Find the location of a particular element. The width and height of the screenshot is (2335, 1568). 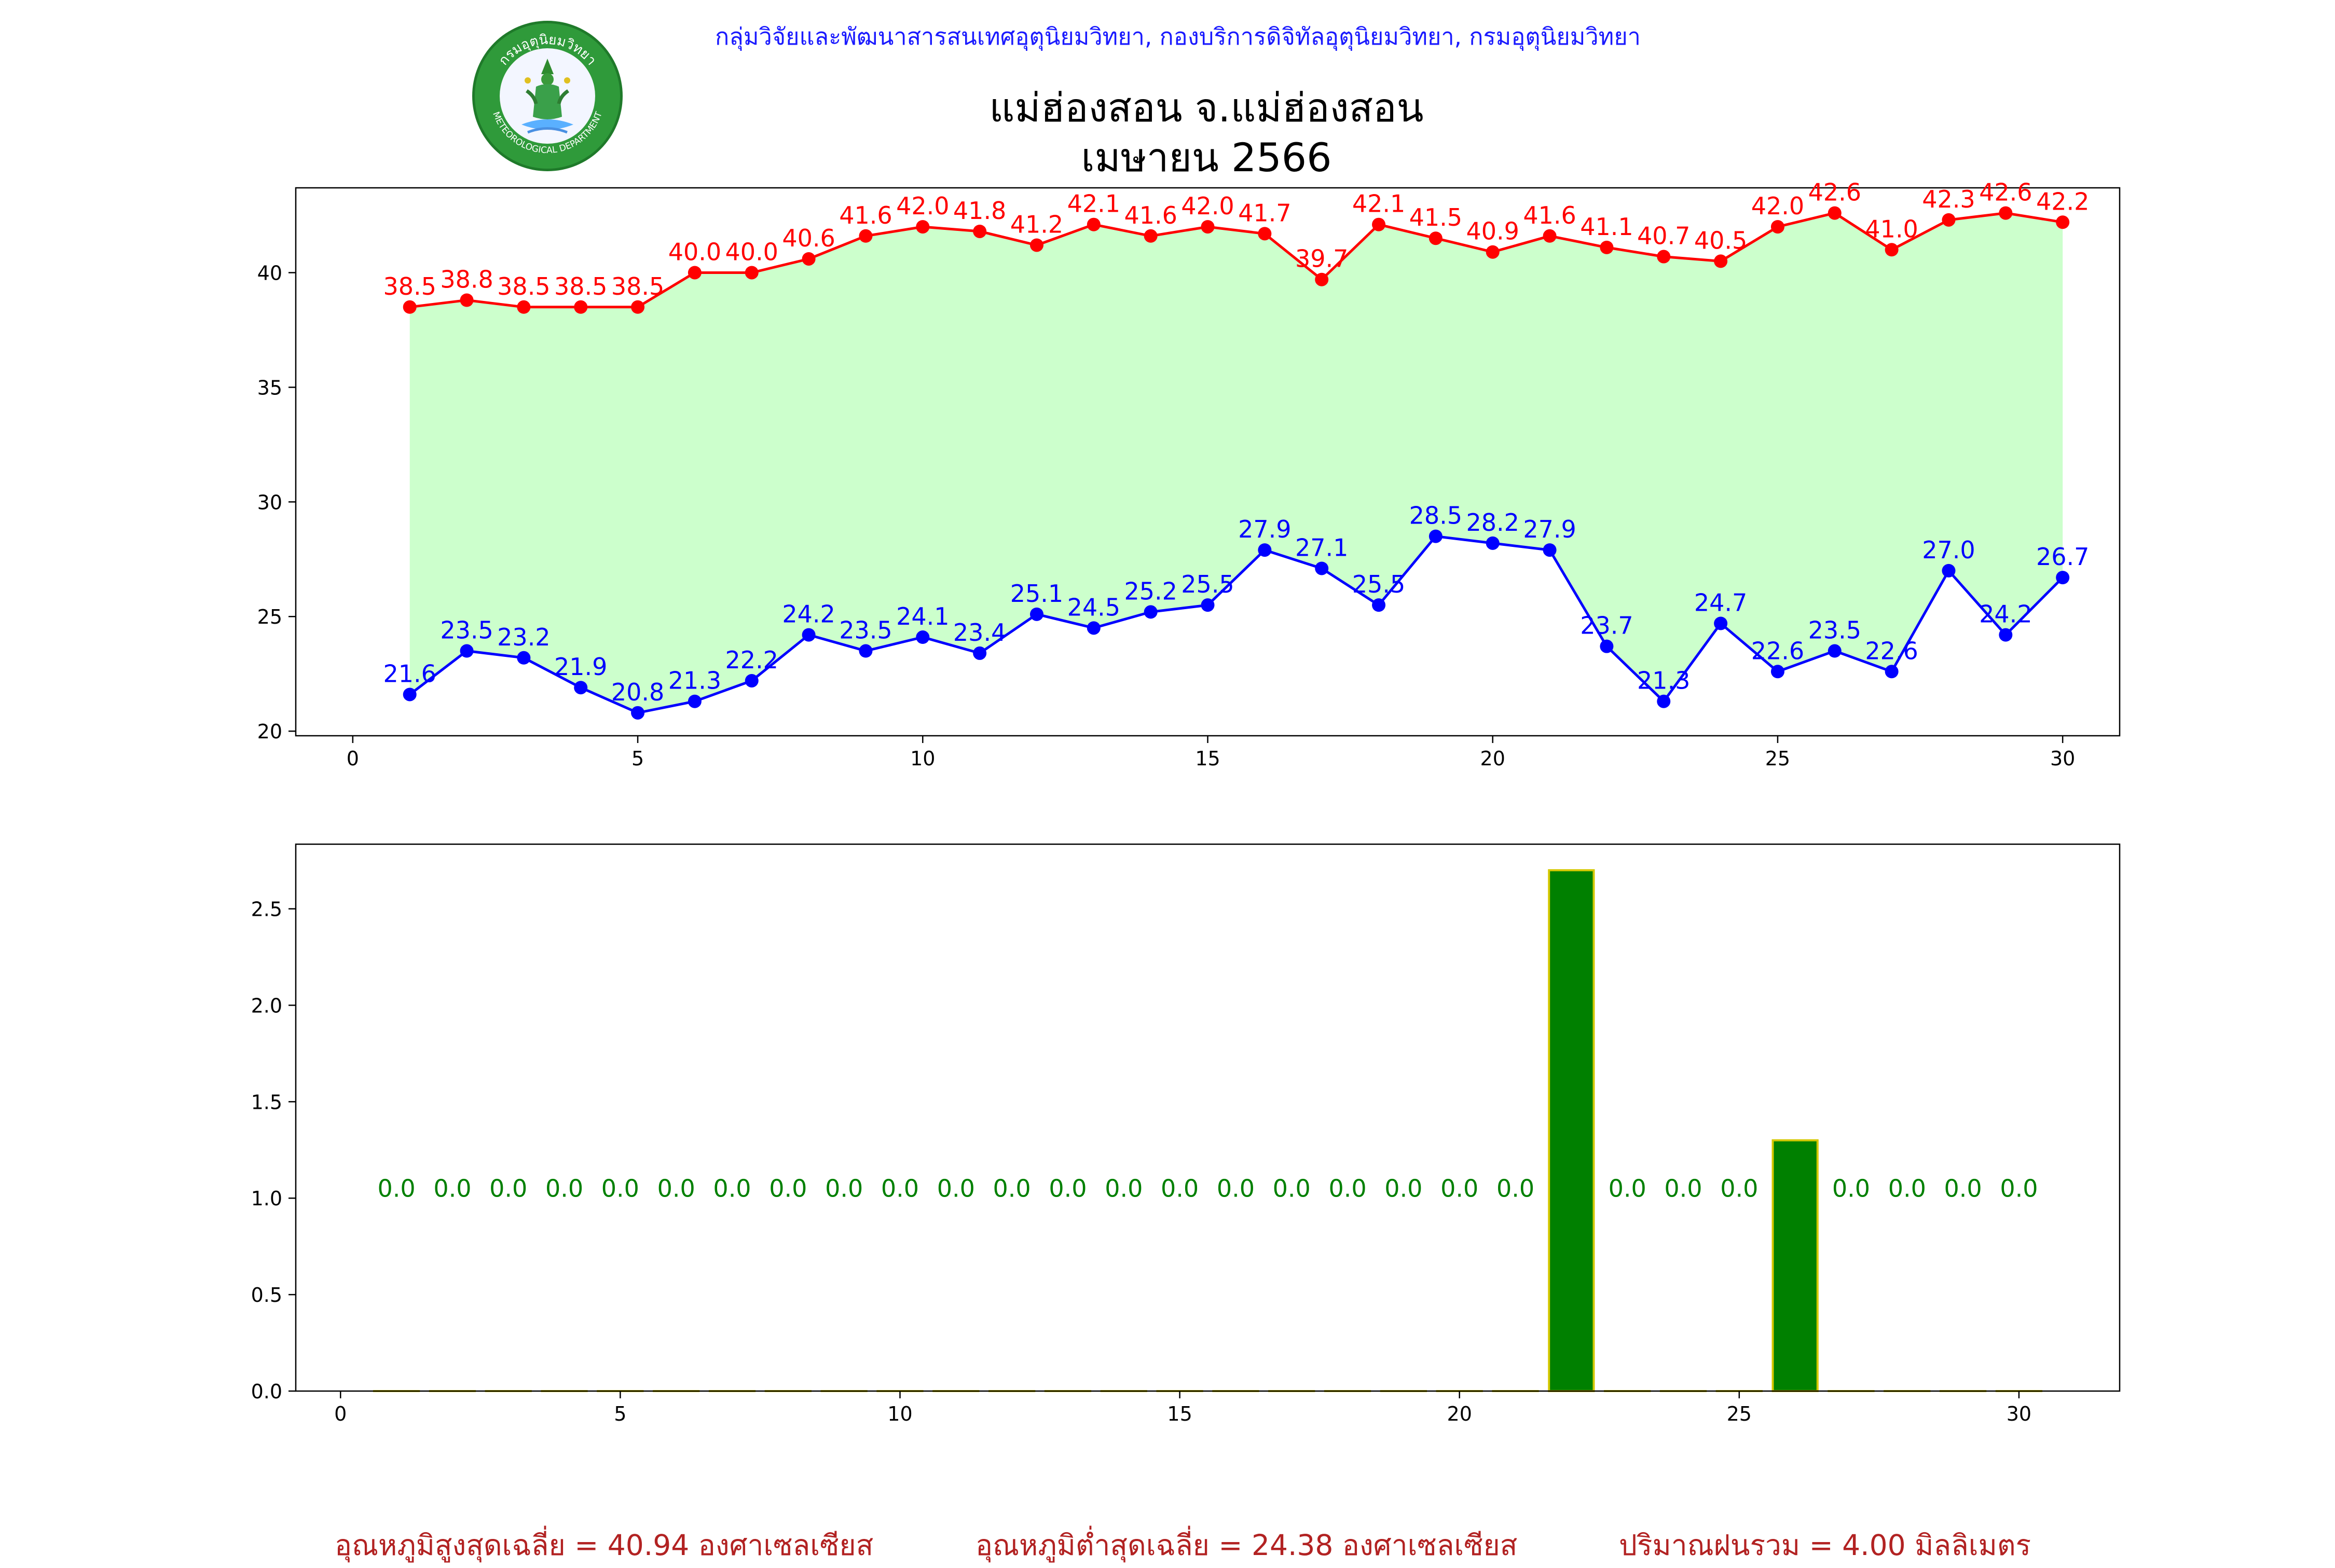

min-temperature-label: 25.1 is located at coordinates (1036, 594).